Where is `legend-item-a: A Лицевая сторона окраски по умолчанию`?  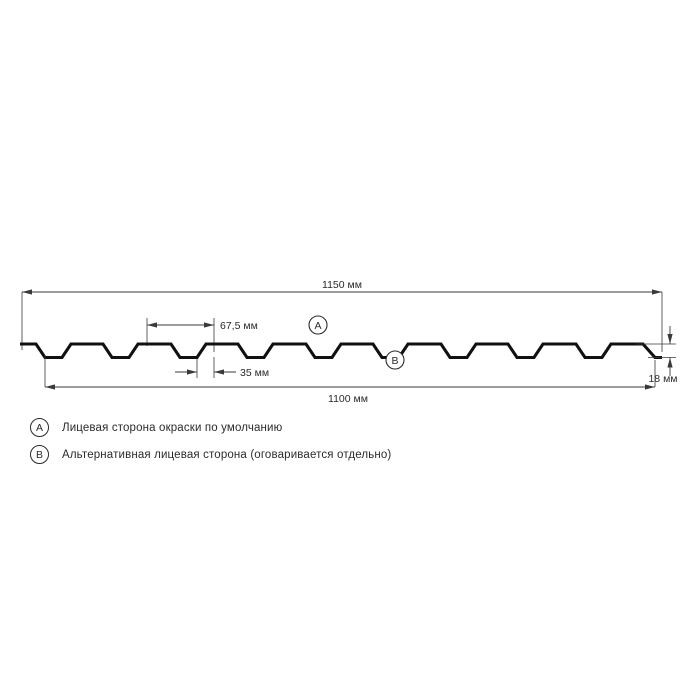
legend-item-a: A Лицевая сторона окраски по умолчанию is located at coordinates (340, 427).